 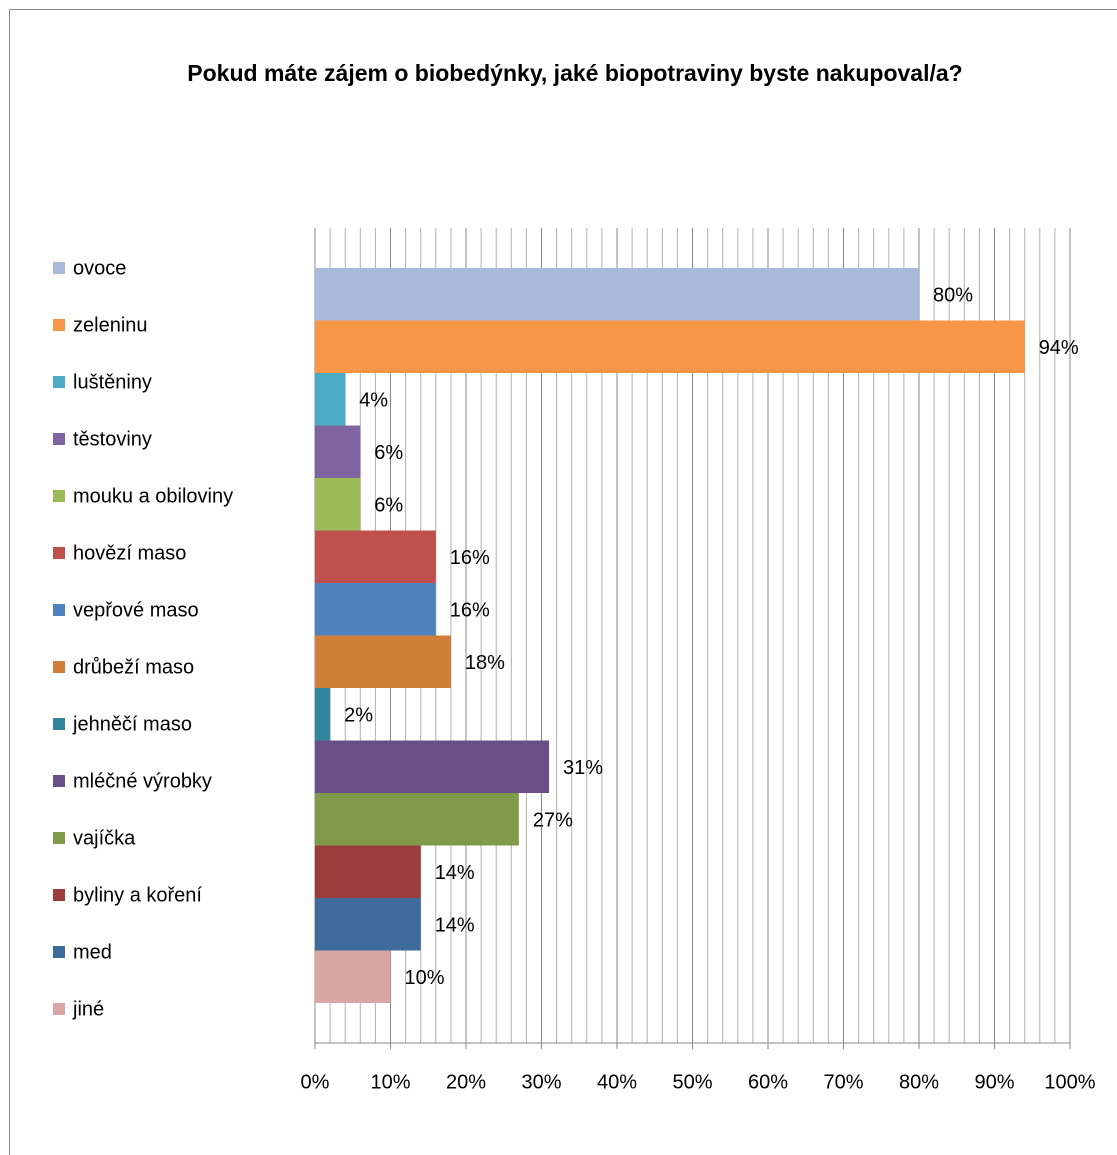 I want to click on legend-label: byliny a koření, so click(x=137, y=895).